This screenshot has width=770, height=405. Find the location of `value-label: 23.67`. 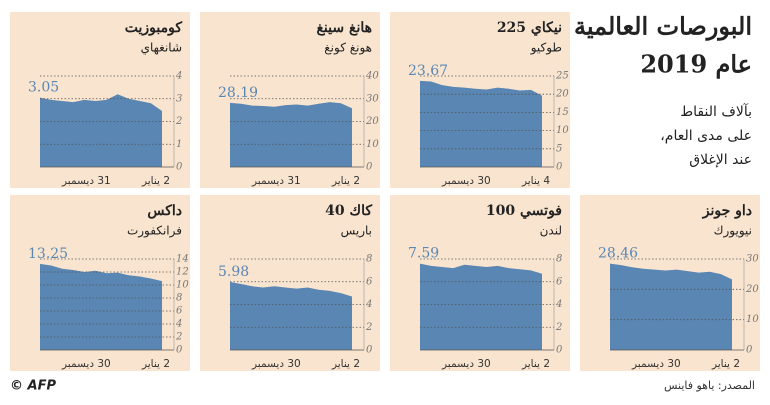

value-label: 23.67 is located at coordinates (428, 71).